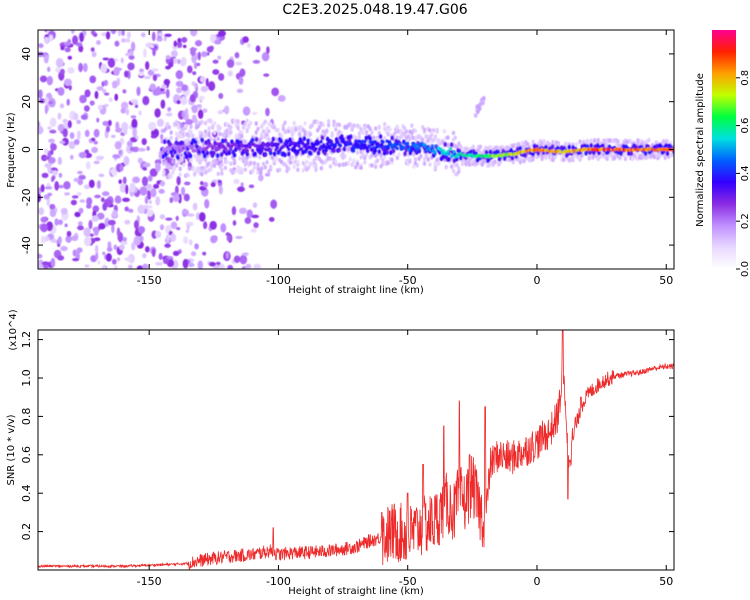  Describe the element at coordinates (666, 280) in the screenshot. I see `spectrogram-x-tick-label: 50` at that location.